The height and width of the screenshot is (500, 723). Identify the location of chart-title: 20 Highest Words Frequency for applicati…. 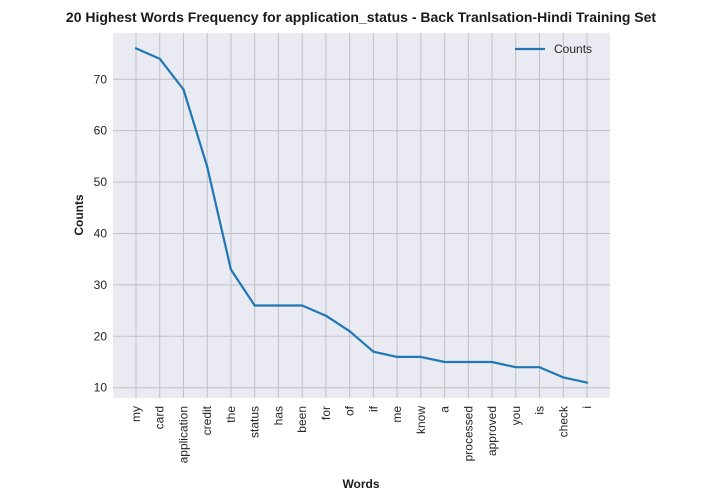
(361, 17).